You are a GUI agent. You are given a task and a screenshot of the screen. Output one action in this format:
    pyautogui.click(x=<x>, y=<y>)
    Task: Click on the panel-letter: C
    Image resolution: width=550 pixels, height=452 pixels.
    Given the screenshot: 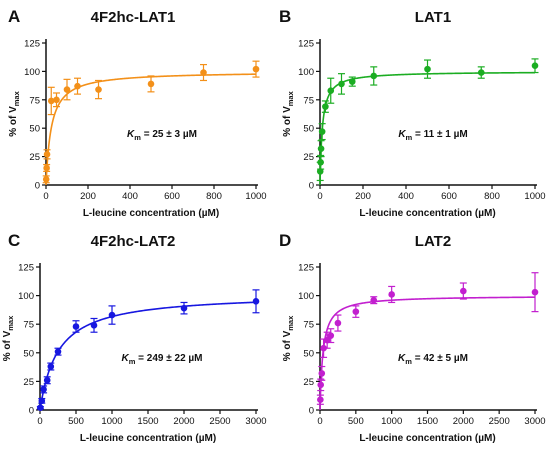 What is the action you would take?
    pyautogui.click(x=14, y=240)
    